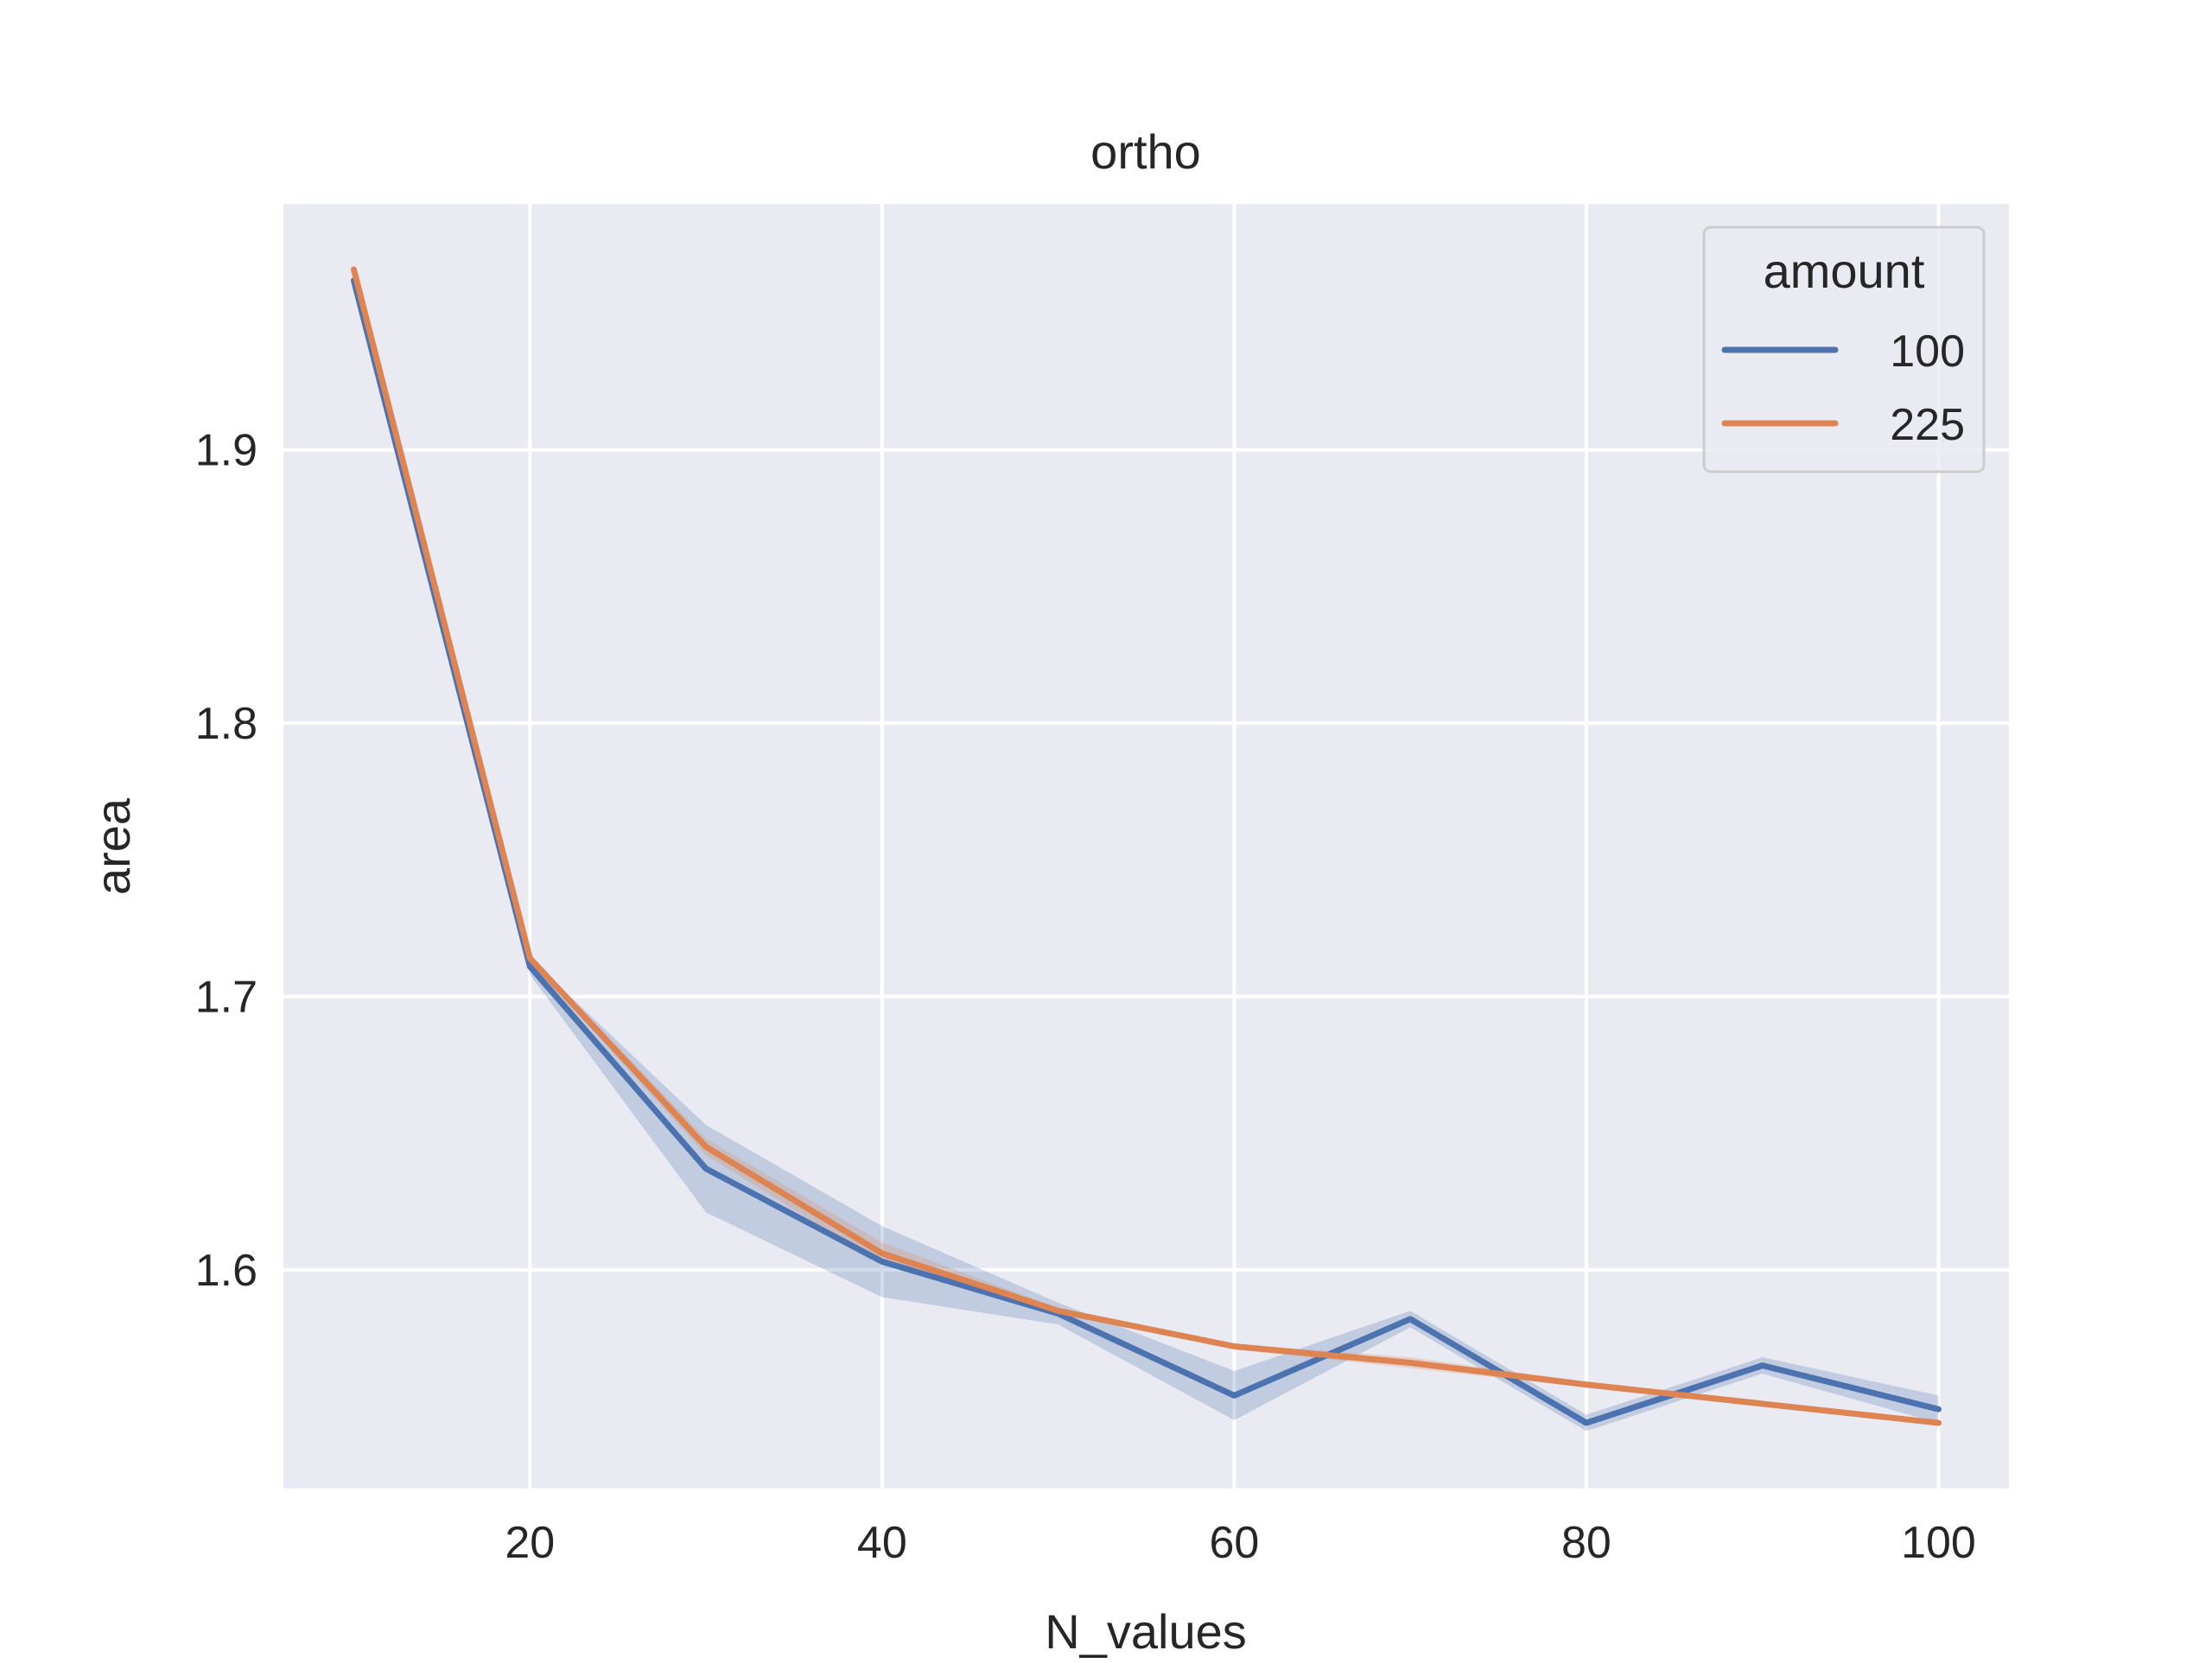 Image resolution: width=2212 pixels, height=1663 pixels. I want to click on x-axis-label: N_values, so click(1145, 1632).